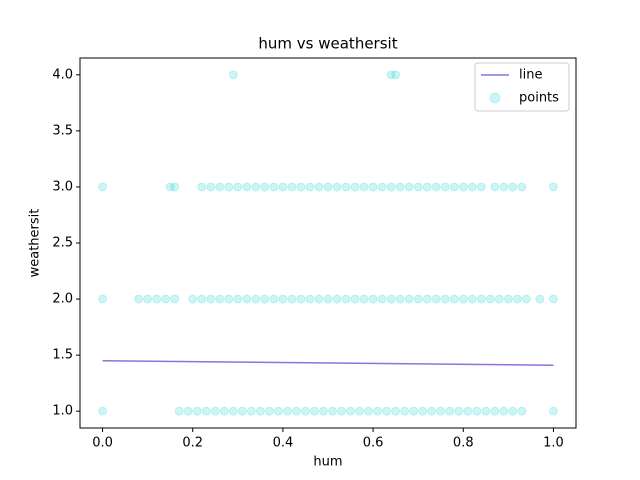 This screenshot has width=640, height=480. I want to click on trend-line, so click(328, 362).